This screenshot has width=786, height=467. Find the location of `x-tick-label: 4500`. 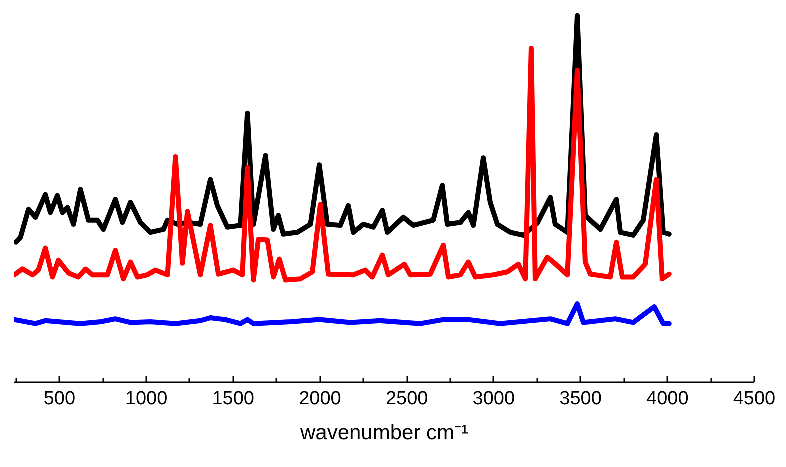

x-tick-label: 4500 is located at coordinates (754, 399).